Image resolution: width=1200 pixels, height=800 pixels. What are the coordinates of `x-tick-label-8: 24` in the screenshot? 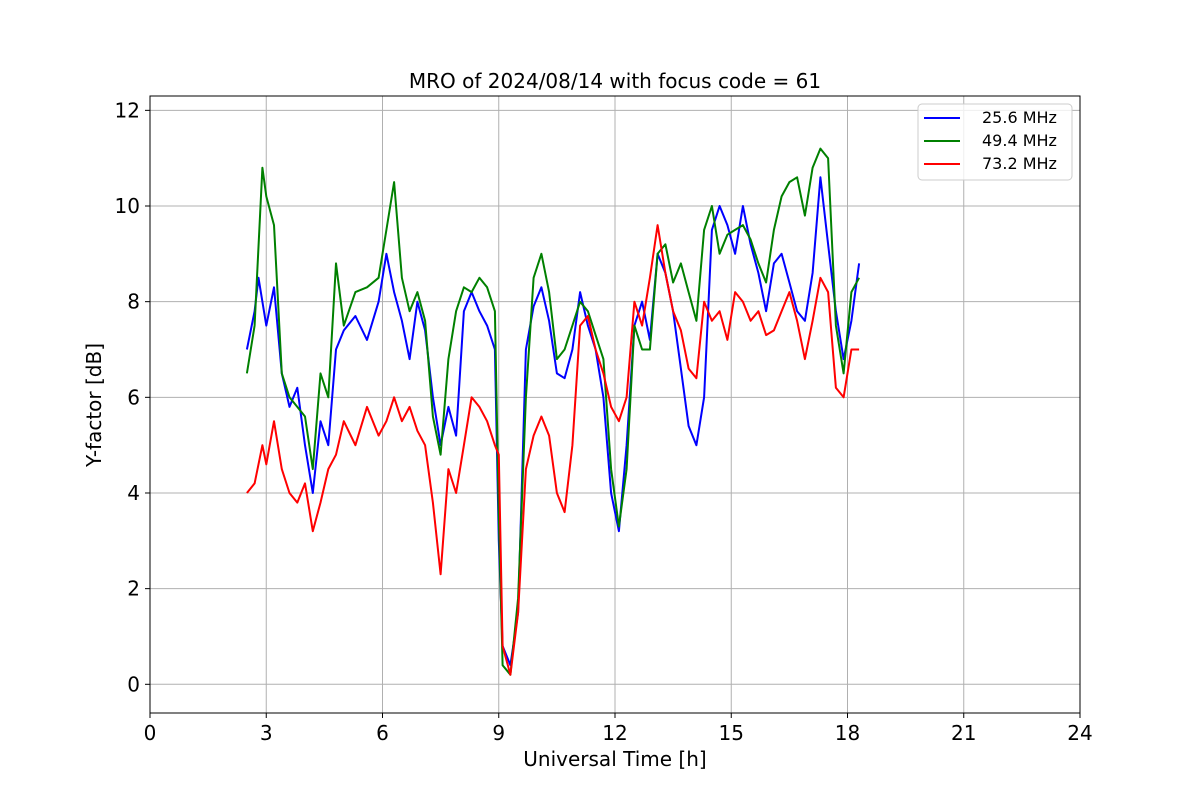 It's located at (1079, 733).